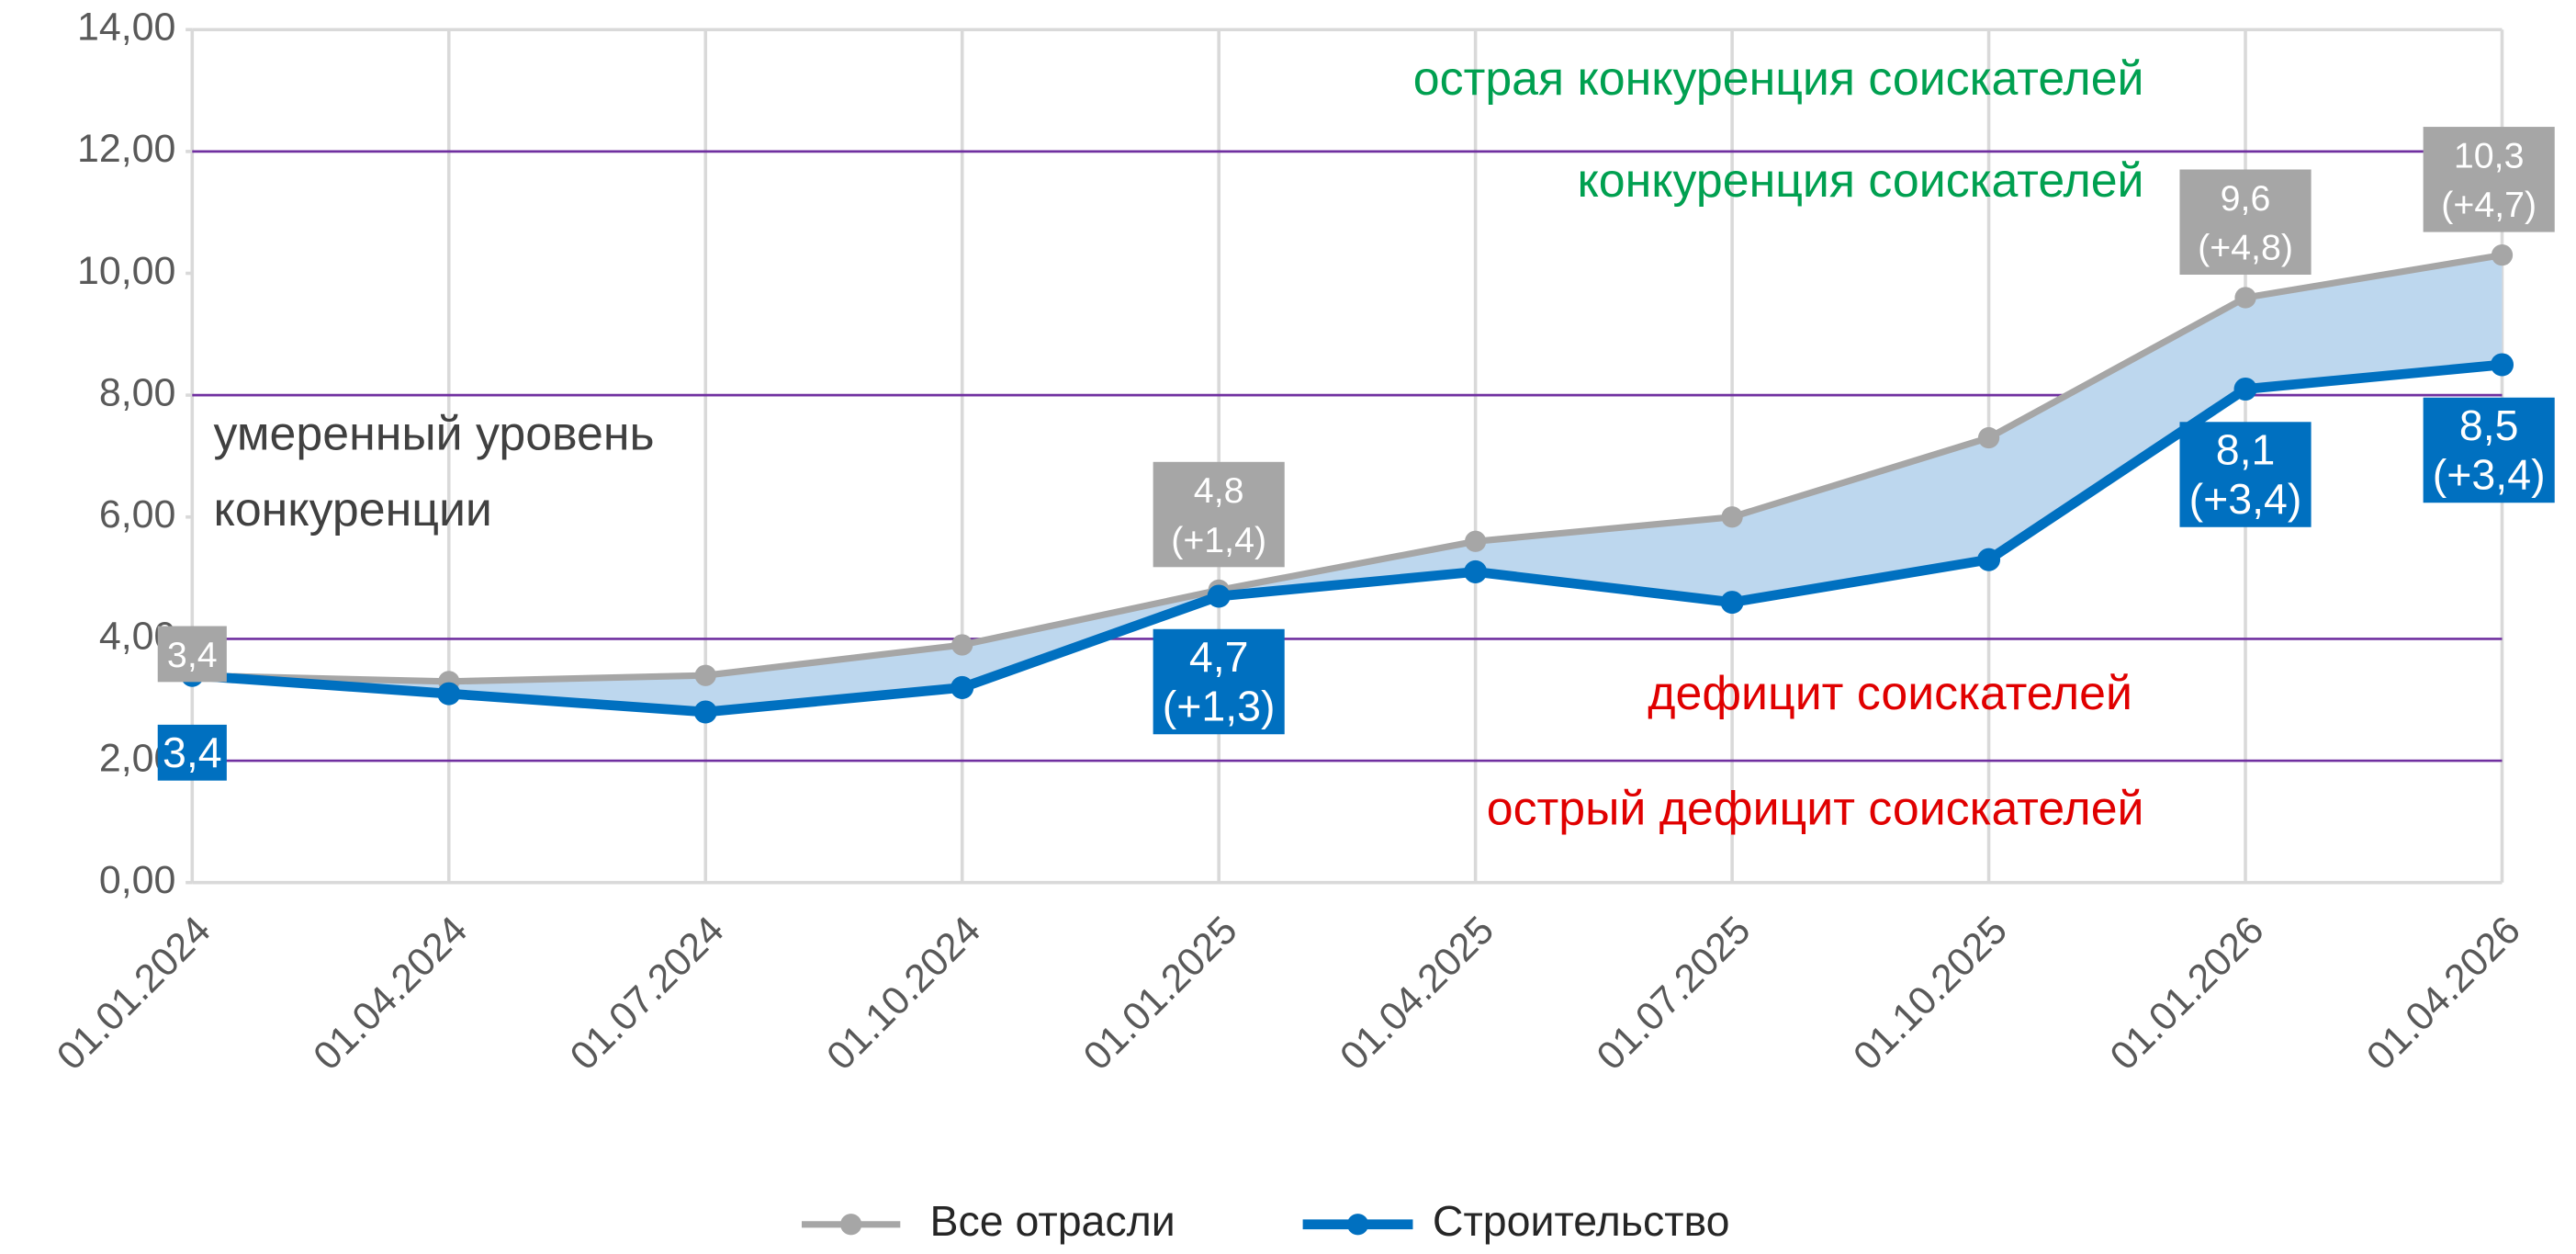 The width and height of the screenshot is (2576, 1254). I want to click on data-label-text: (+4,7), so click(2489, 205).